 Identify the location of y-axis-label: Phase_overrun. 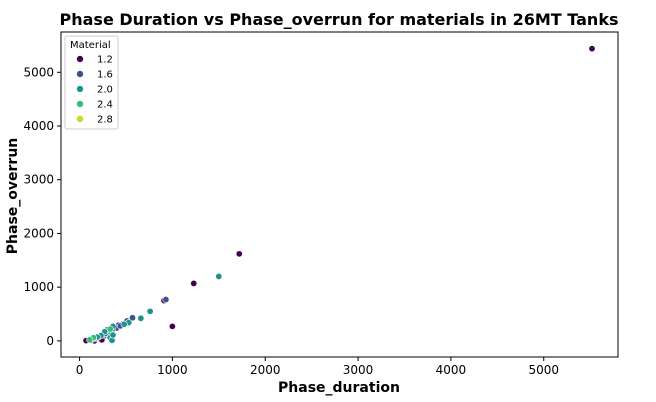
(13, 196).